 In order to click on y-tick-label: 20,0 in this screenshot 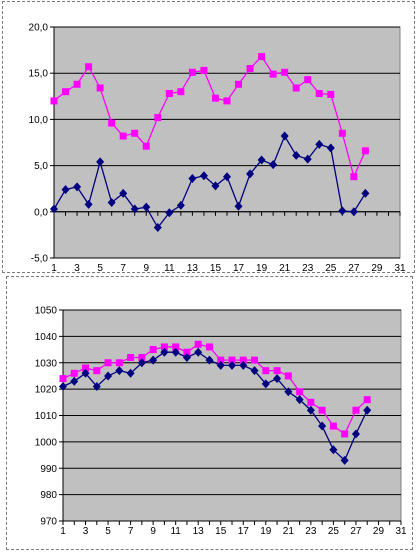, I will do `click(39, 28)`.